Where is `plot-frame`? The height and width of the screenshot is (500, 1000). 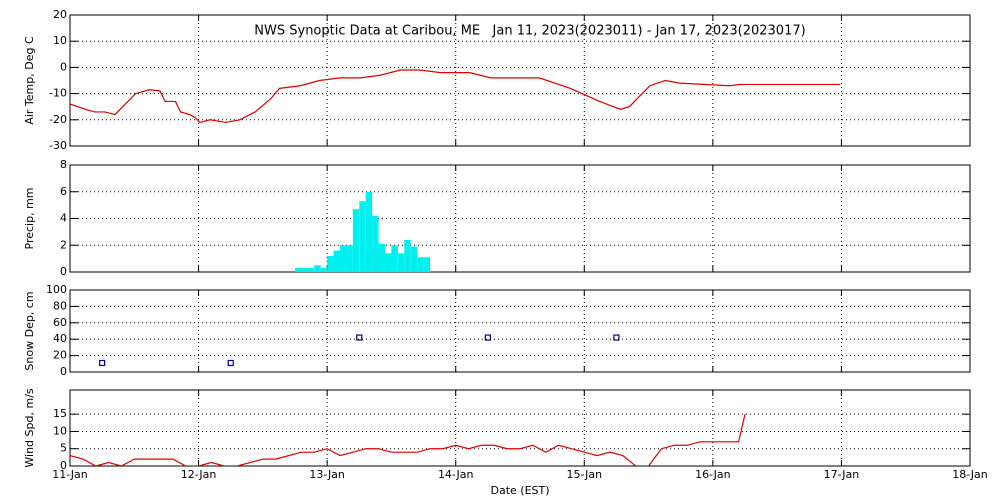 plot-frame is located at coordinates (520, 428).